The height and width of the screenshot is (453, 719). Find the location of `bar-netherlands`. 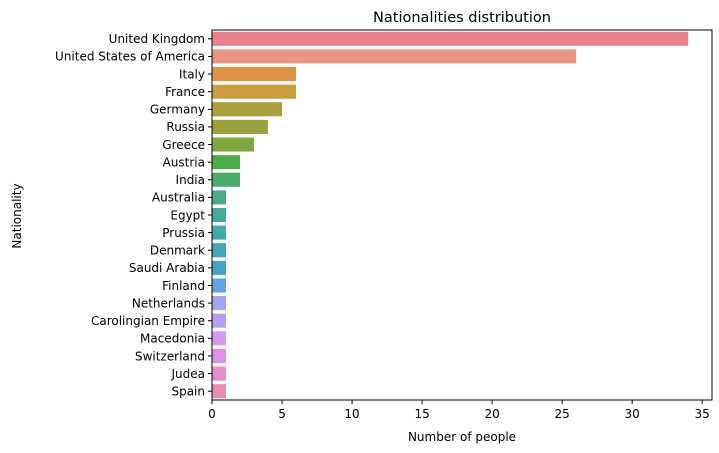

bar-netherlands is located at coordinates (219, 303).